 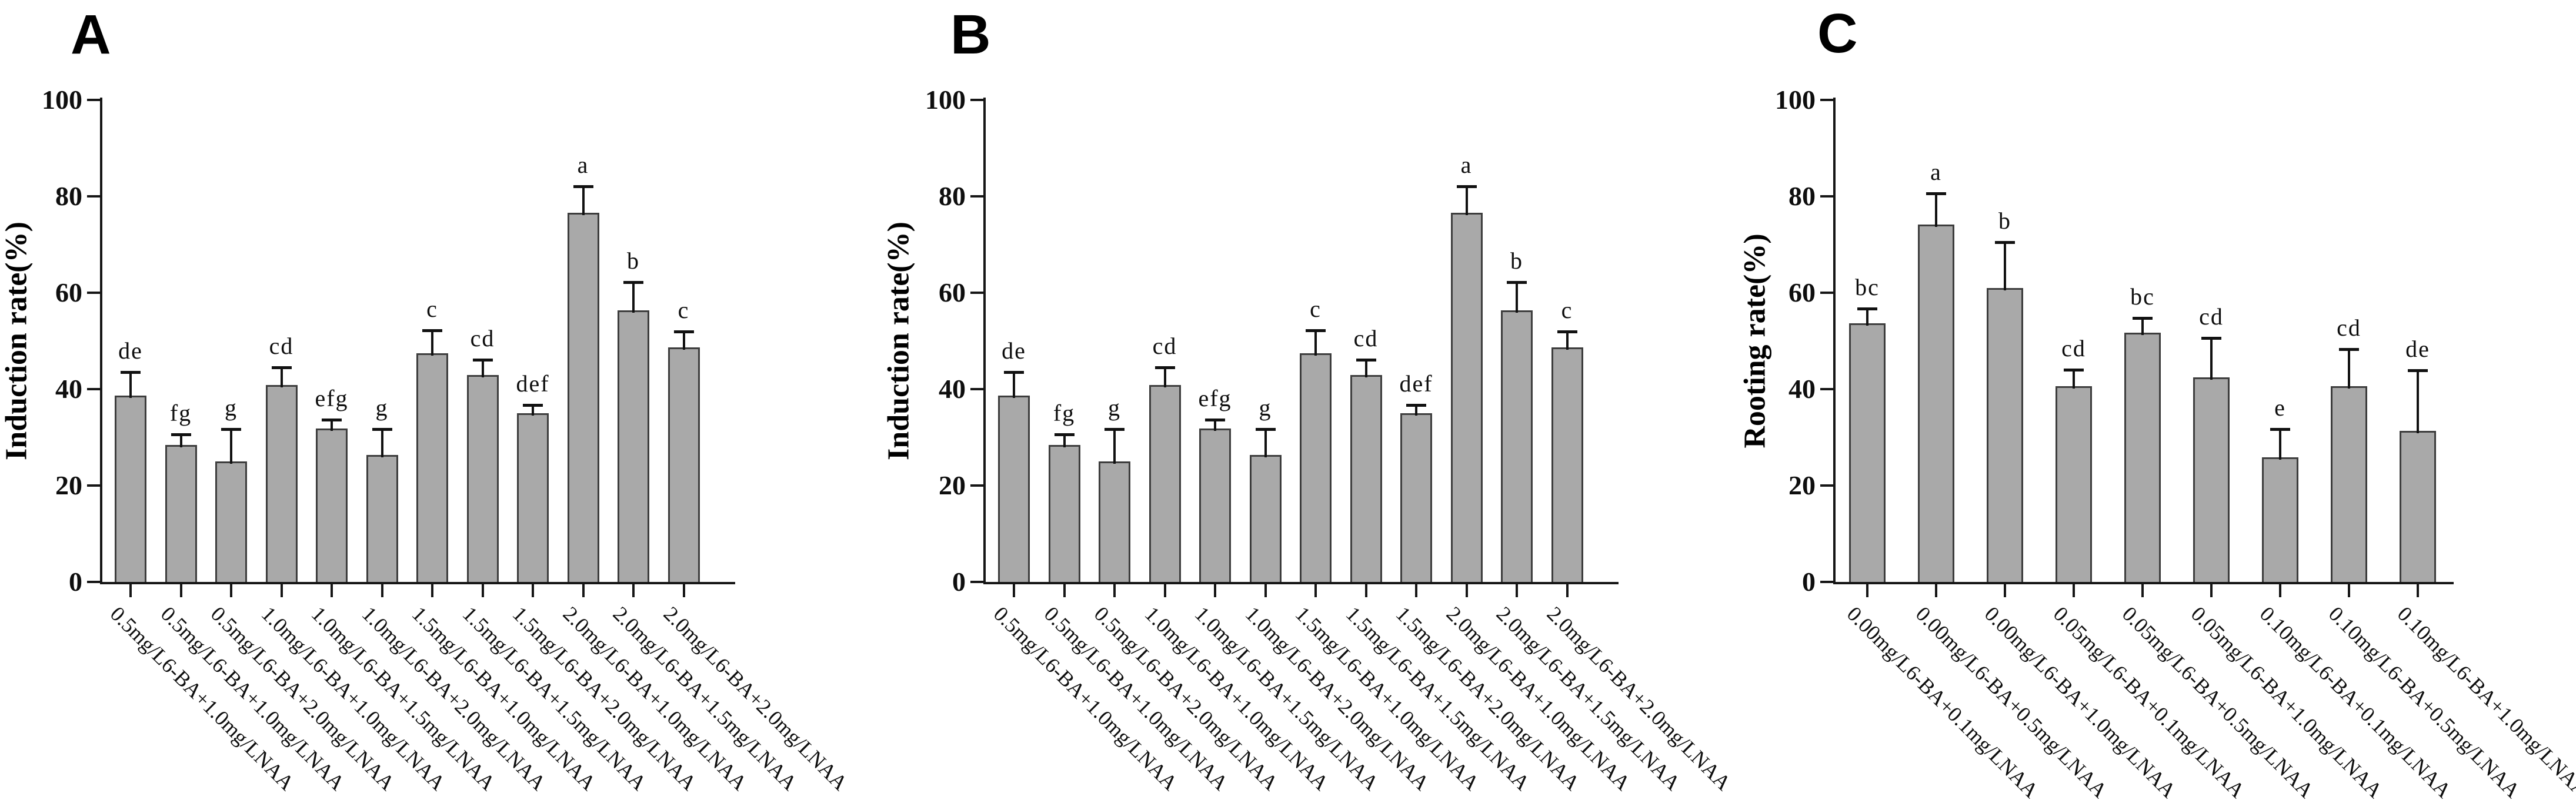 What do you see at coordinates (1755, 340) in the screenshot?
I see `y-axis-title-c: Rooting rate(%)` at bounding box center [1755, 340].